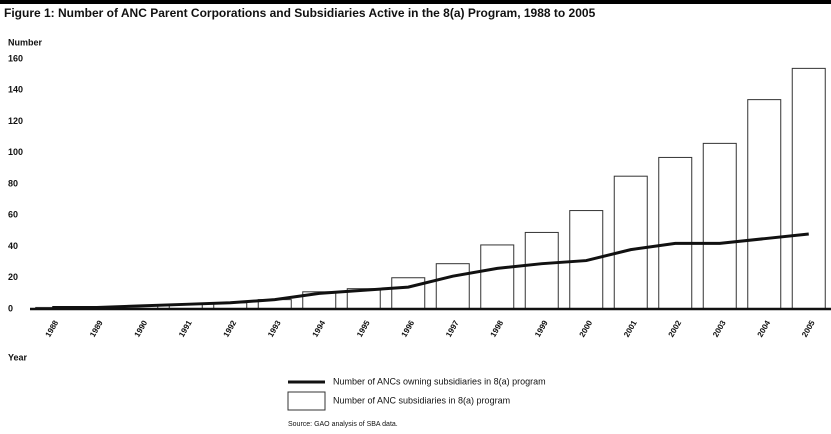  I want to click on x-axis-label: Year, so click(18, 357).